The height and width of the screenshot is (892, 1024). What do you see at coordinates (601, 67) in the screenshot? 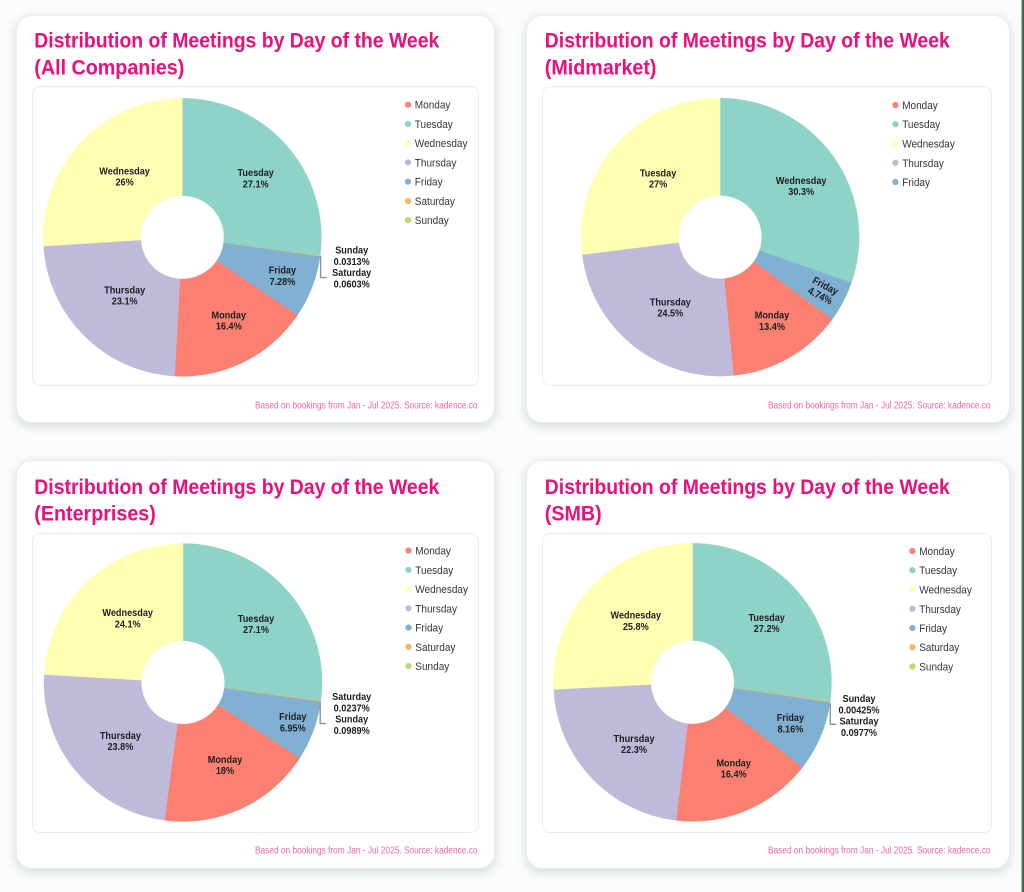
I see `svg-text: (Midmarket)` at bounding box center [601, 67].